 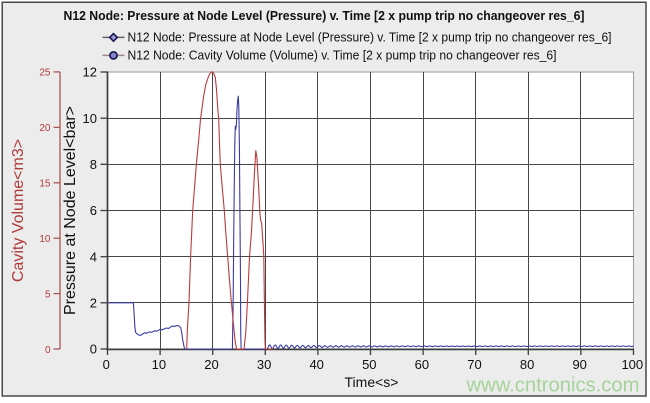 What do you see at coordinates (90, 72) in the screenshot?
I see `svg-text: 12` at bounding box center [90, 72].